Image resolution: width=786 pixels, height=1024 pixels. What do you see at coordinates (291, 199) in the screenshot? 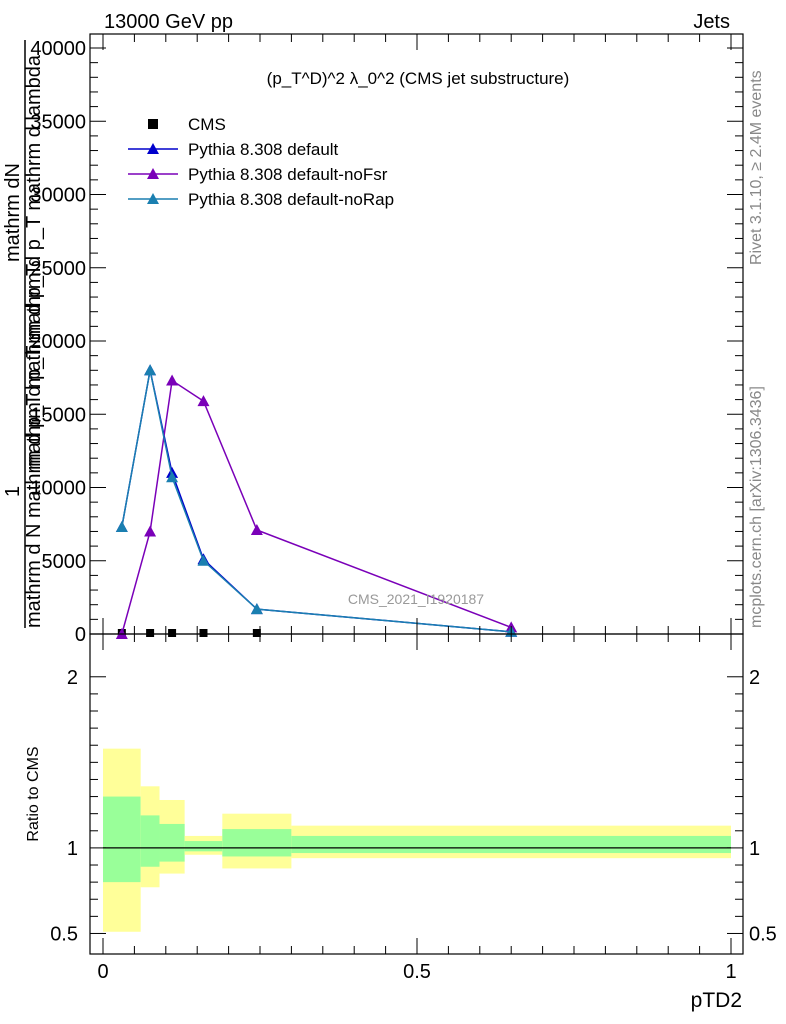
I see `legend-label: Pythia 8.308 default-noRap` at bounding box center [291, 199].